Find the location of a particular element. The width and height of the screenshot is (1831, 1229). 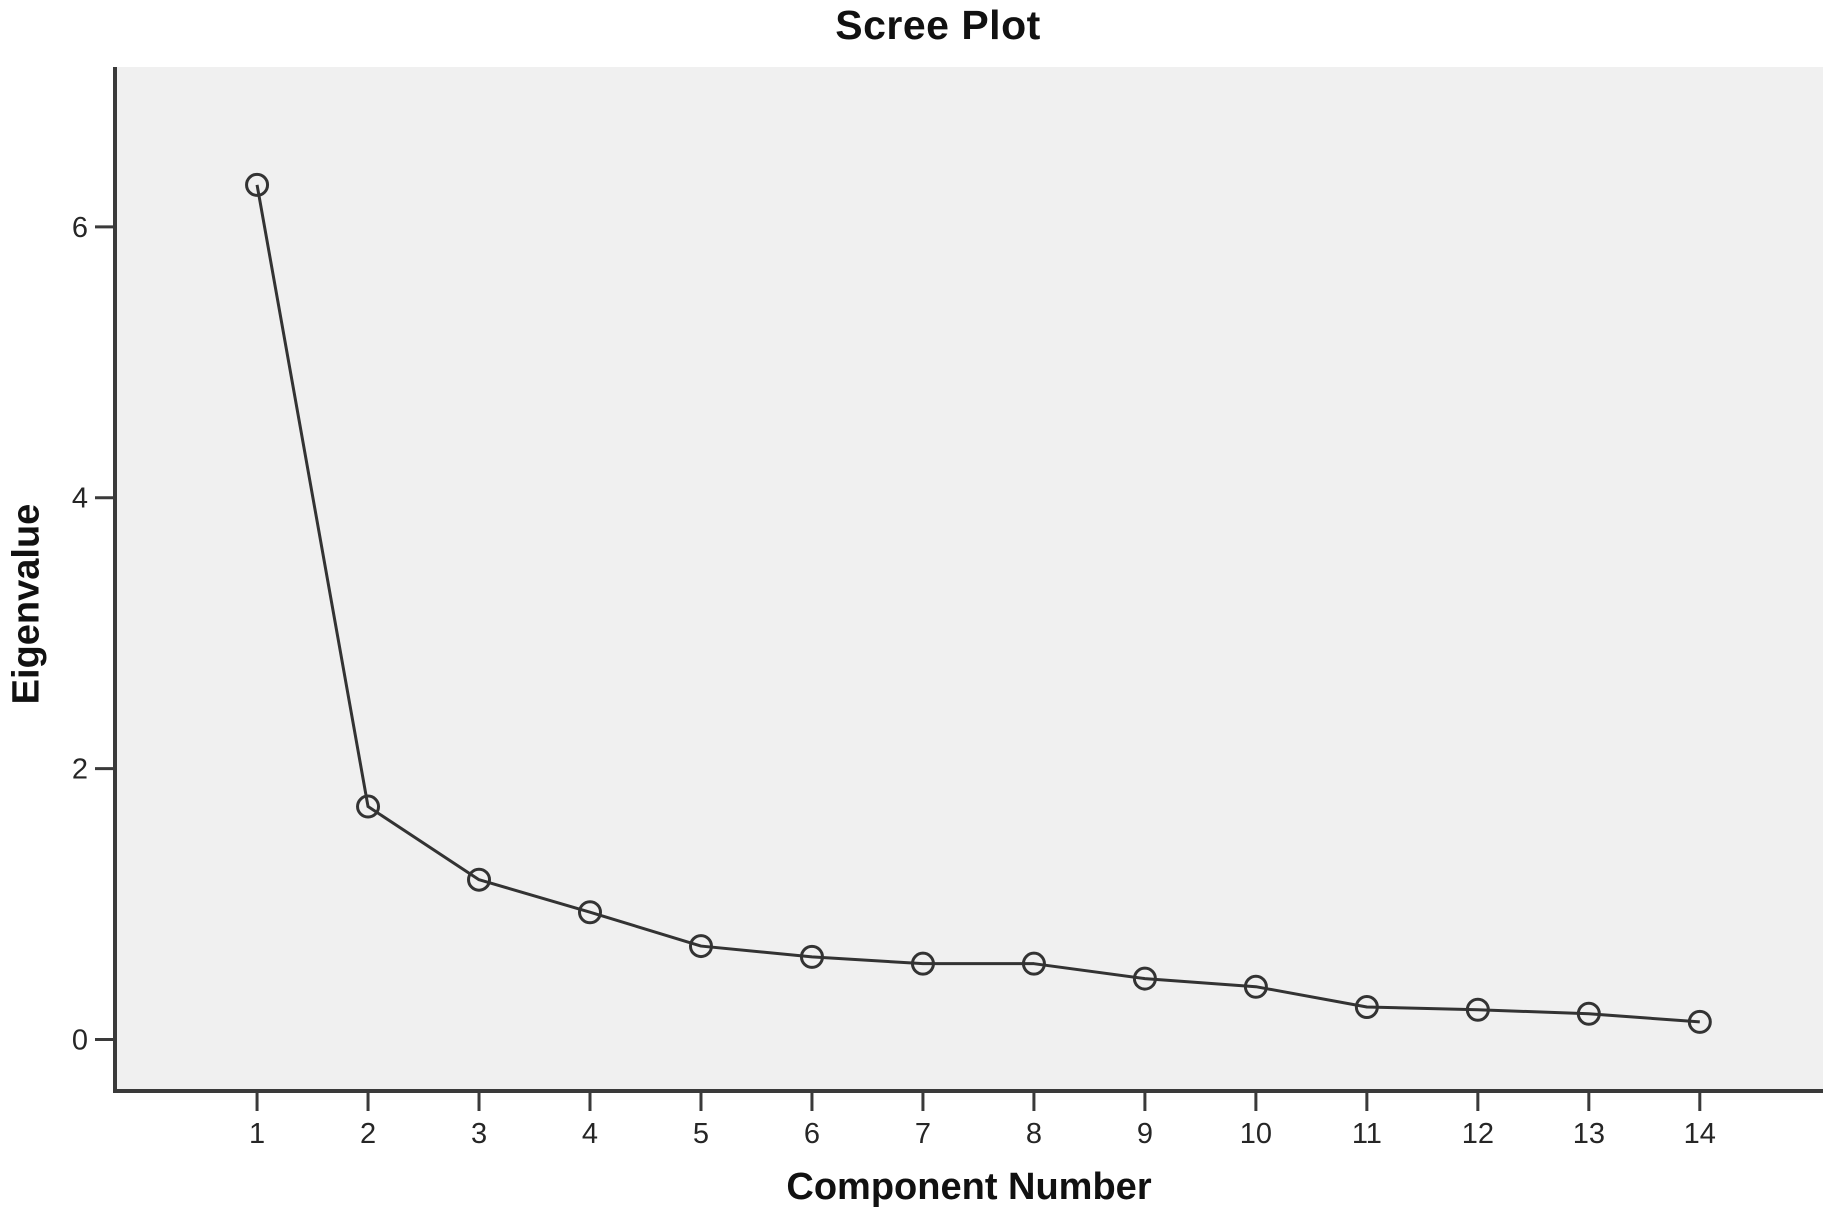

y-tick-label: 2 is located at coordinates (80, 770).